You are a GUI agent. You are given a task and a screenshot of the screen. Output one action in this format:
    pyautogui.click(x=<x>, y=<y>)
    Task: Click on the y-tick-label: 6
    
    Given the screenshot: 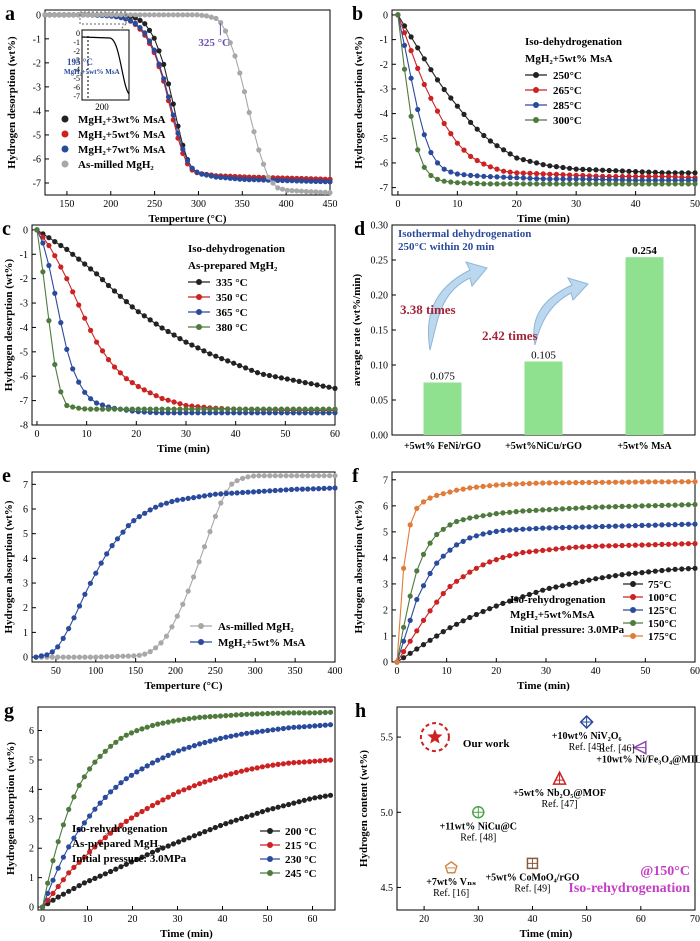 What is the action you would take?
    pyautogui.click(x=31, y=731)
    